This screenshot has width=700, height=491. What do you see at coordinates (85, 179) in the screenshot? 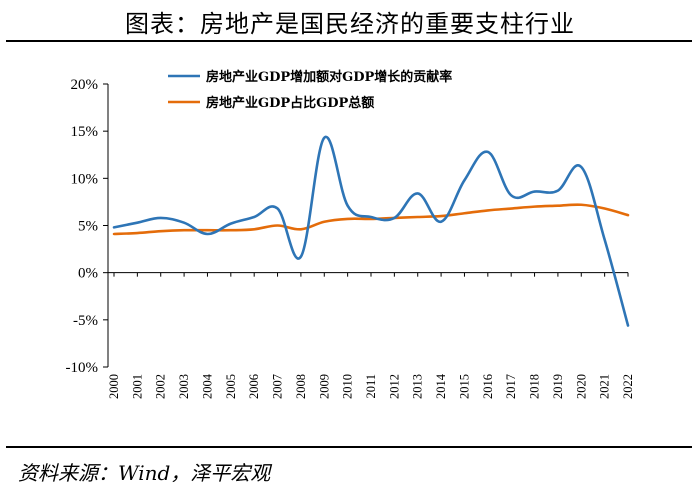
I see `y-tick-label: 10%` at bounding box center [85, 179].